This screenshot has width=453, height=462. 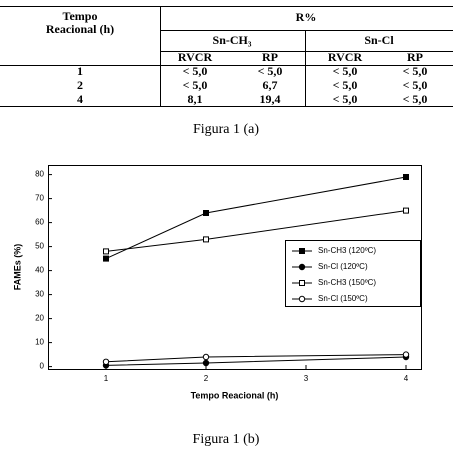 I want to click on x-axis-label: Tempo Reacional (h), so click(x=235, y=395).